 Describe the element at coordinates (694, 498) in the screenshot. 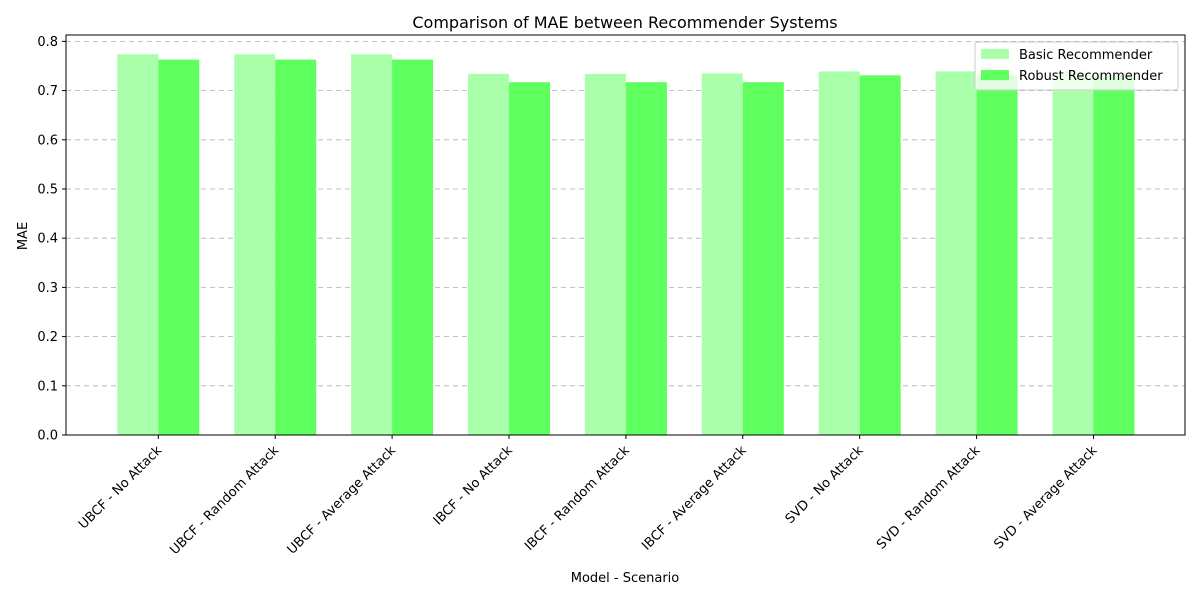

I see `x-tick-label: IBCF - Average Attack` at that location.